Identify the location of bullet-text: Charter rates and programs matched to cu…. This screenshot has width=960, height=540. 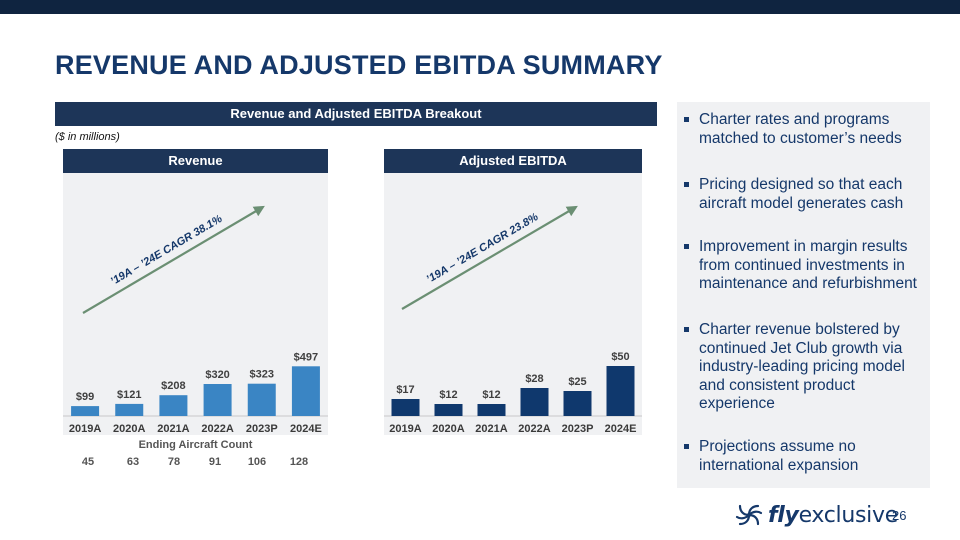
(800, 129).